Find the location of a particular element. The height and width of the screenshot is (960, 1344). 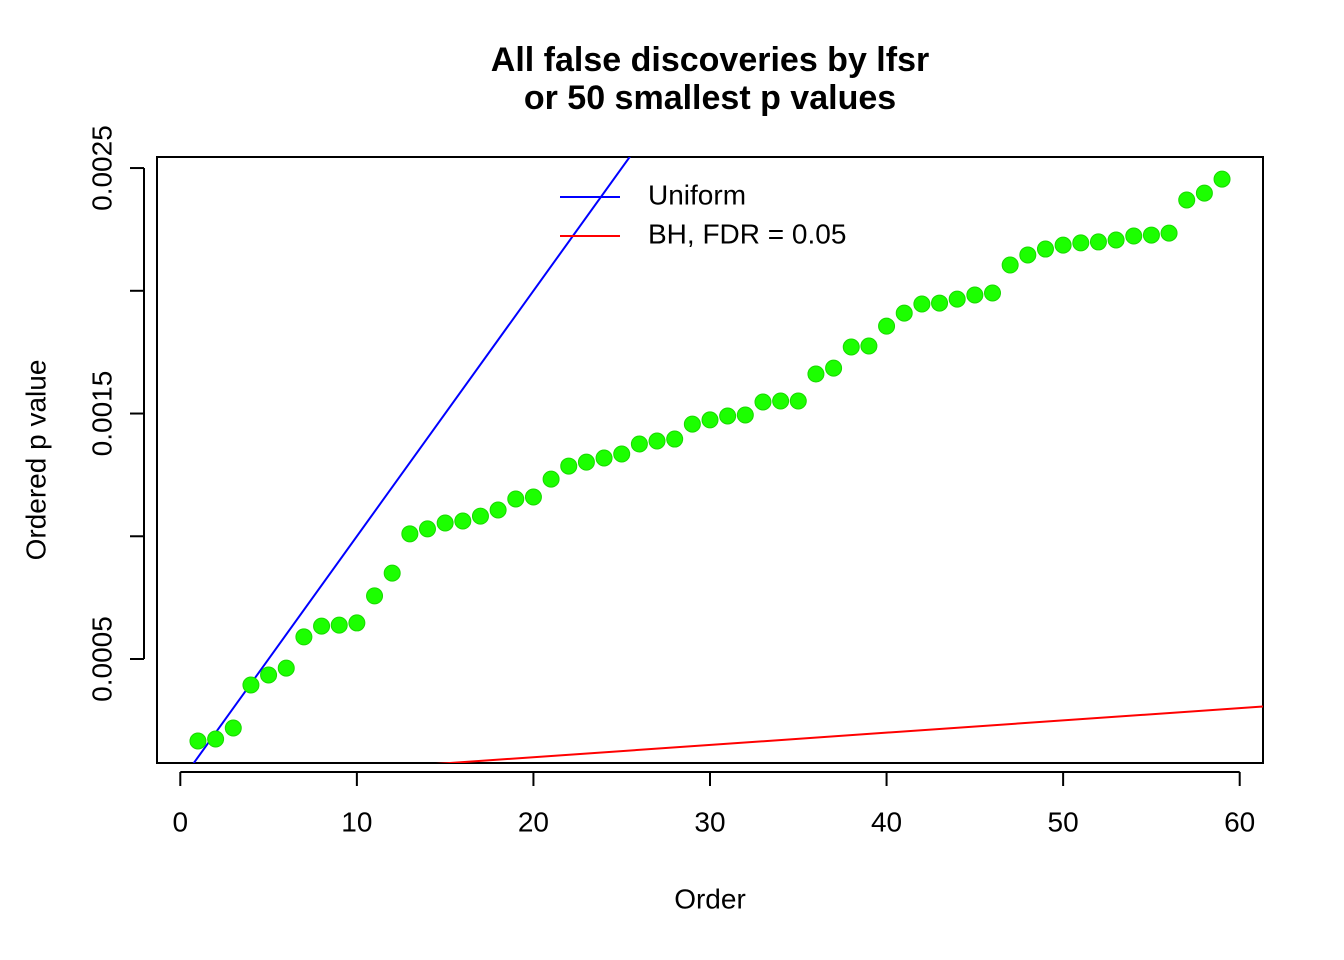

x-tick-label: 50 is located at coordinates (1063, 821).